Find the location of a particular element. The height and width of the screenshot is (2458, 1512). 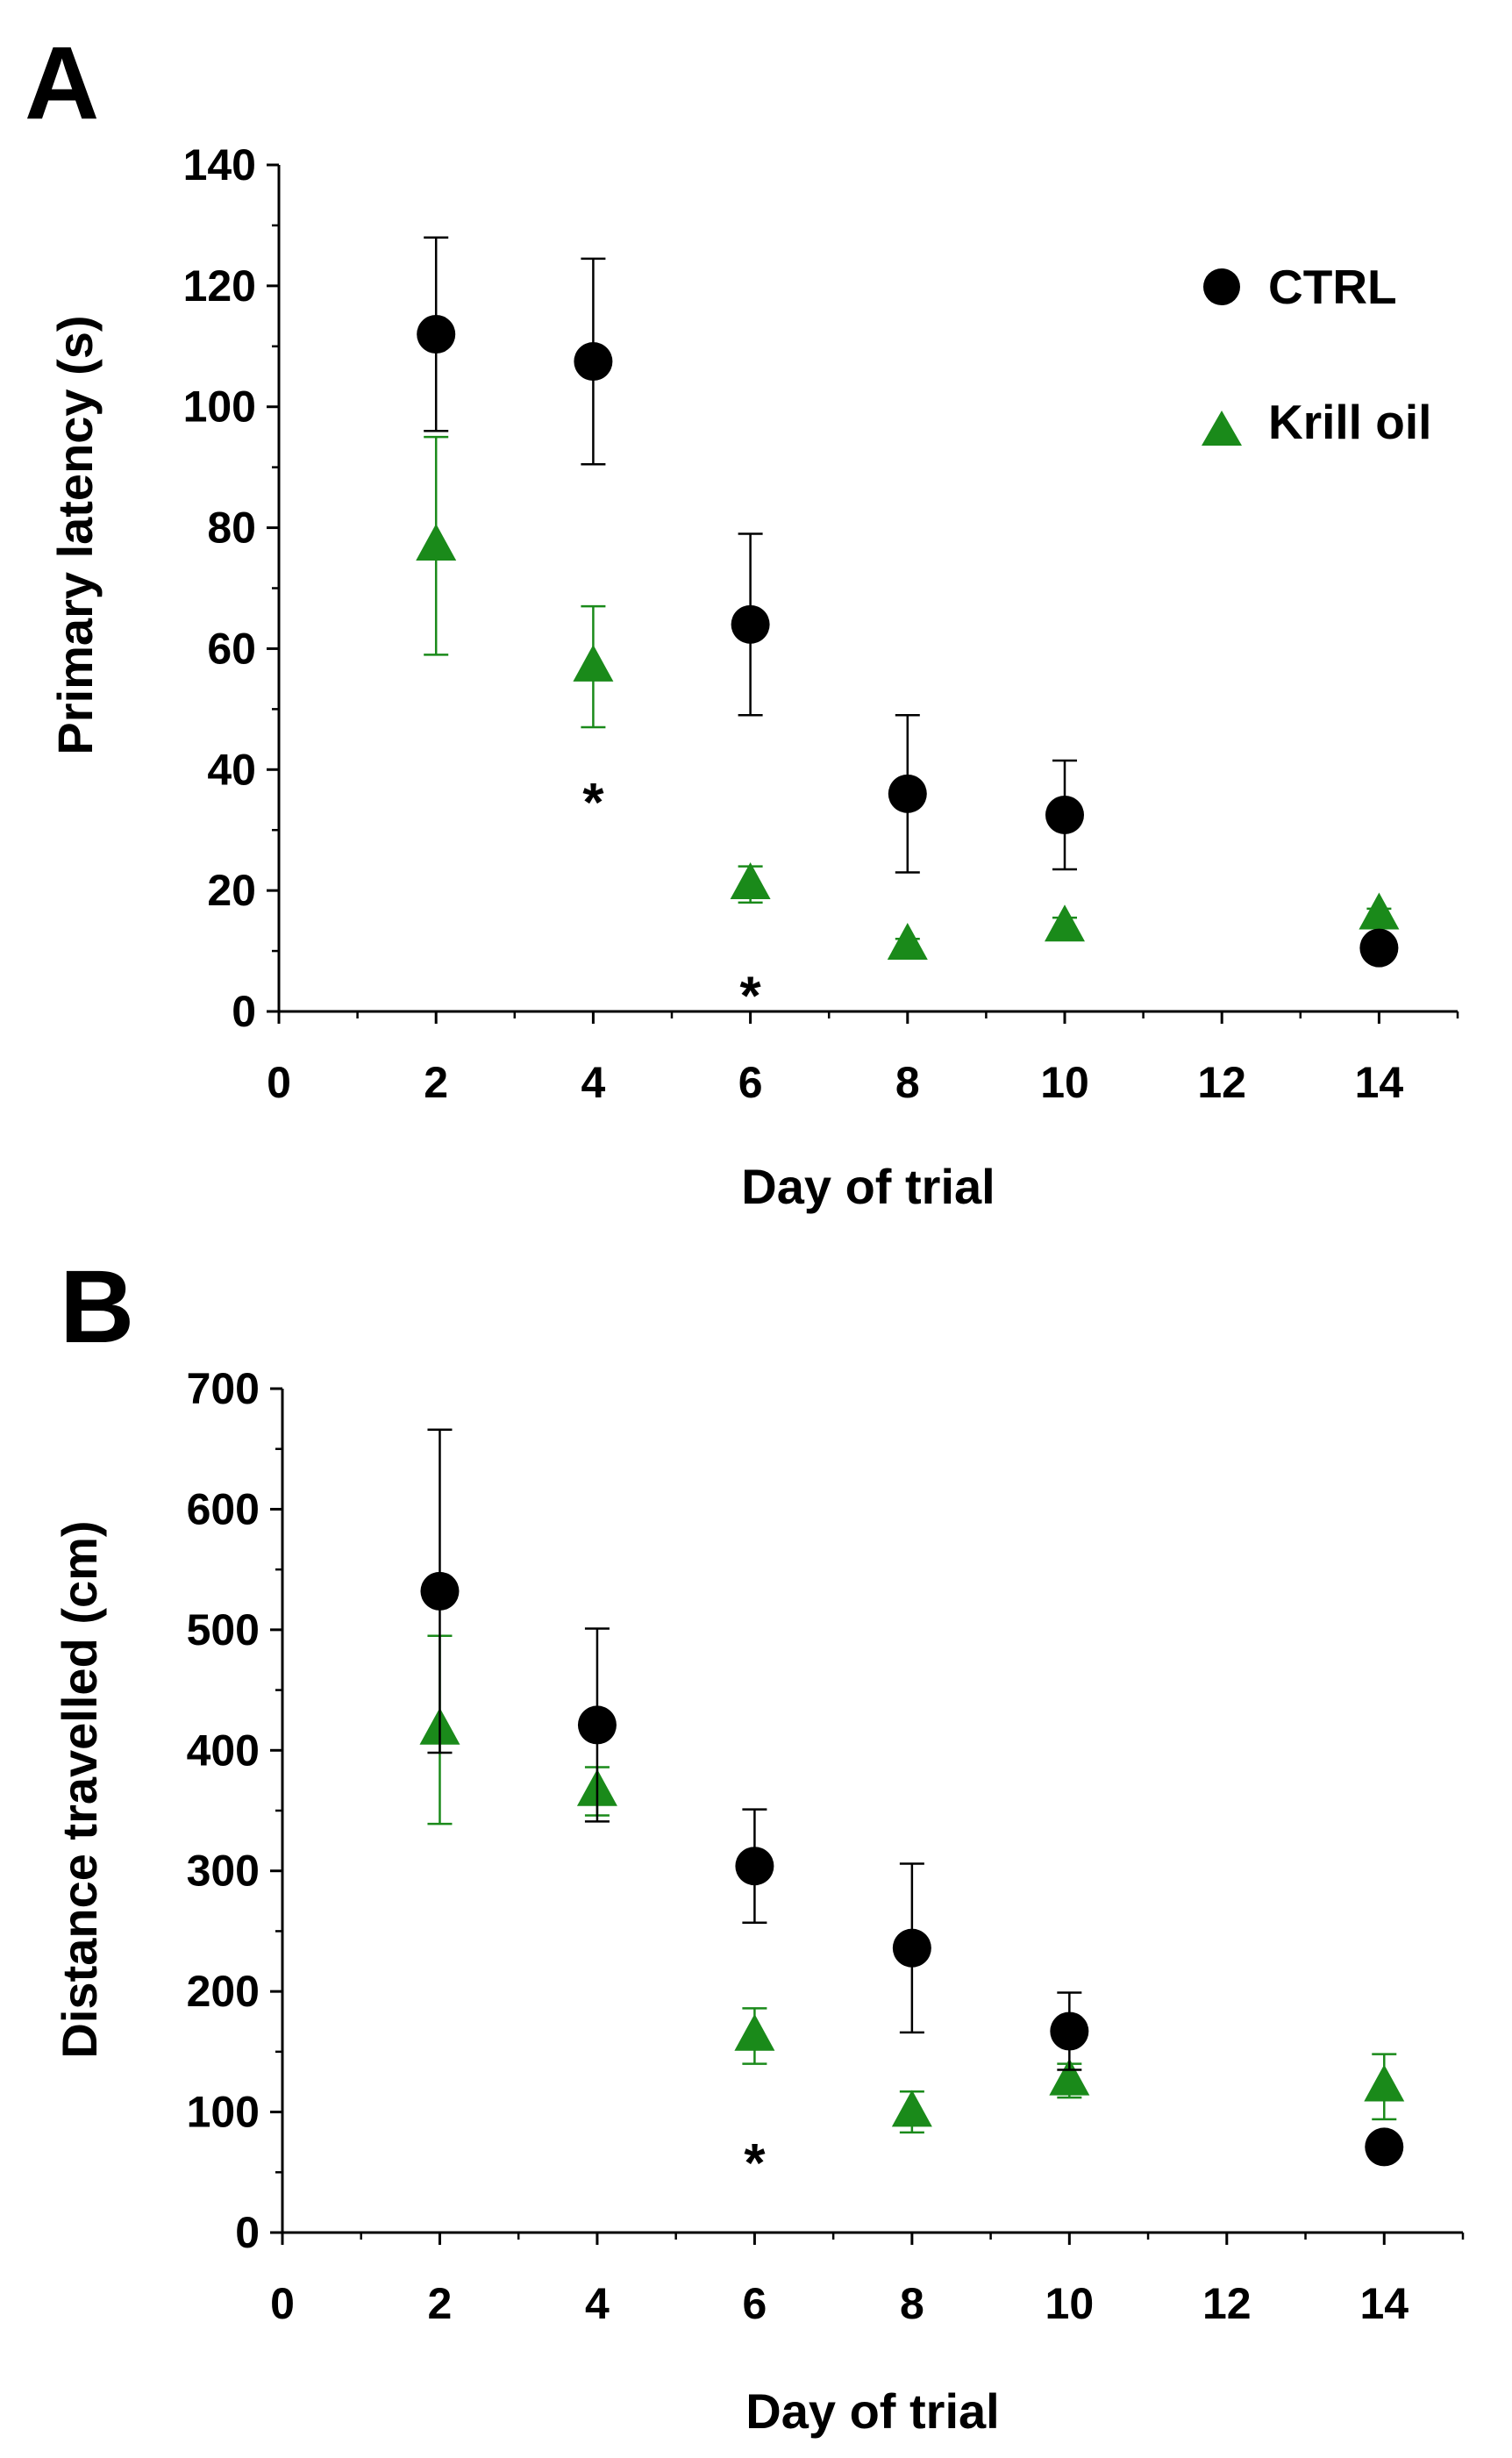

panel-b-letter: B is located at coordinates (97, 1307).